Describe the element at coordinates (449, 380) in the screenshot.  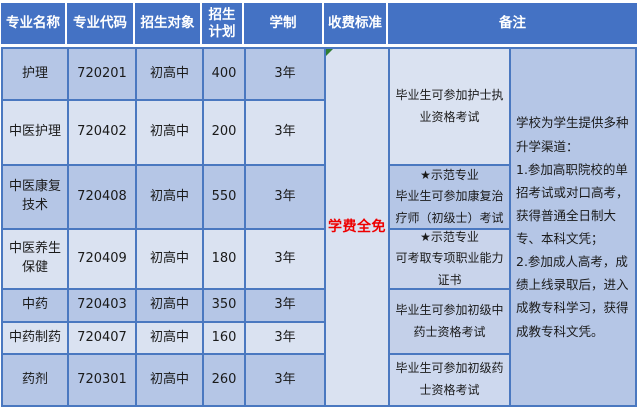
I see `remark-cell-pharm-exam: 毕业生可参加初级药士资格考试` at that location.